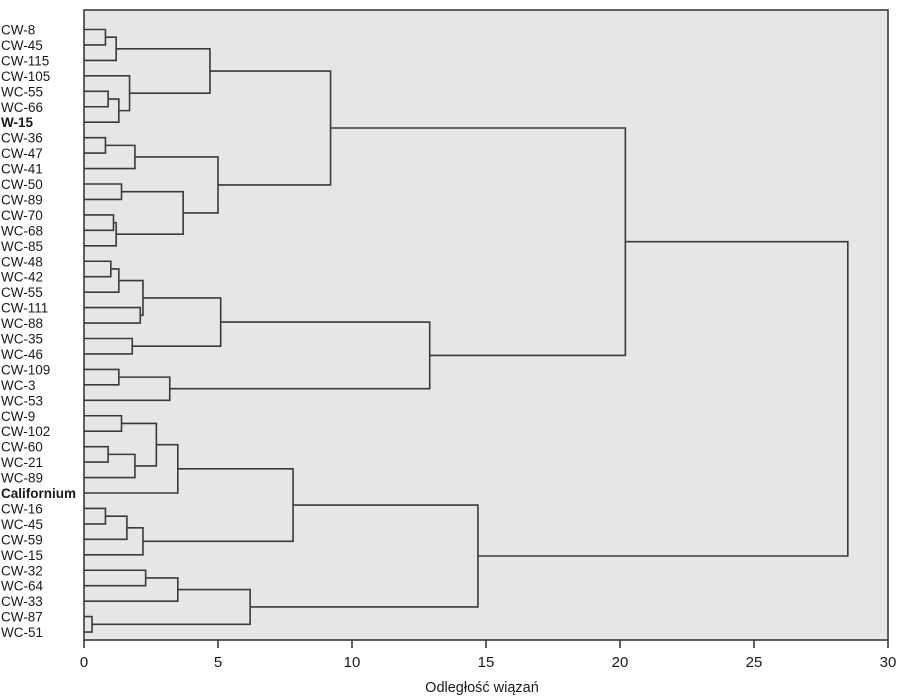 The image size is (909, 700). Describe the element at coordinates (22, 184) in the screenshot. I see `leaf-label: CW-50` at that location.